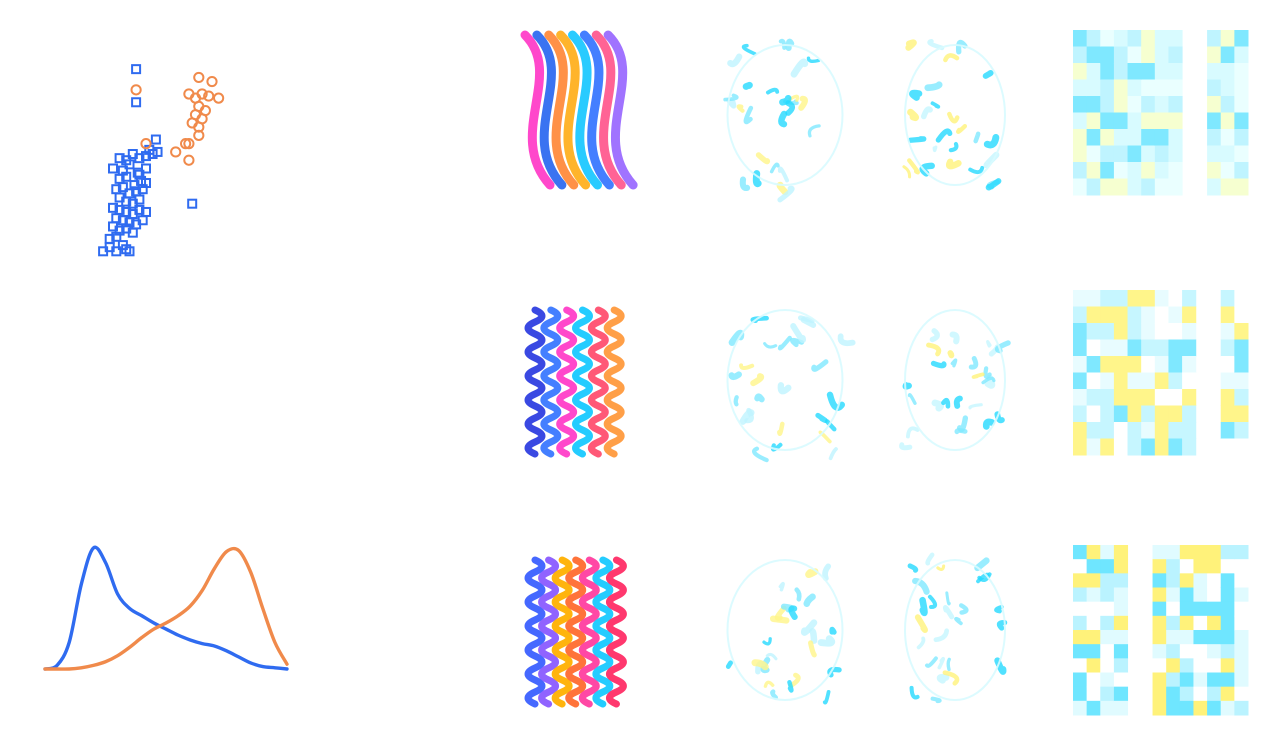  What do you see at coordinates (785, 630) in the screenshot?
I see `surface-outline` at bounding box center [785, 630].